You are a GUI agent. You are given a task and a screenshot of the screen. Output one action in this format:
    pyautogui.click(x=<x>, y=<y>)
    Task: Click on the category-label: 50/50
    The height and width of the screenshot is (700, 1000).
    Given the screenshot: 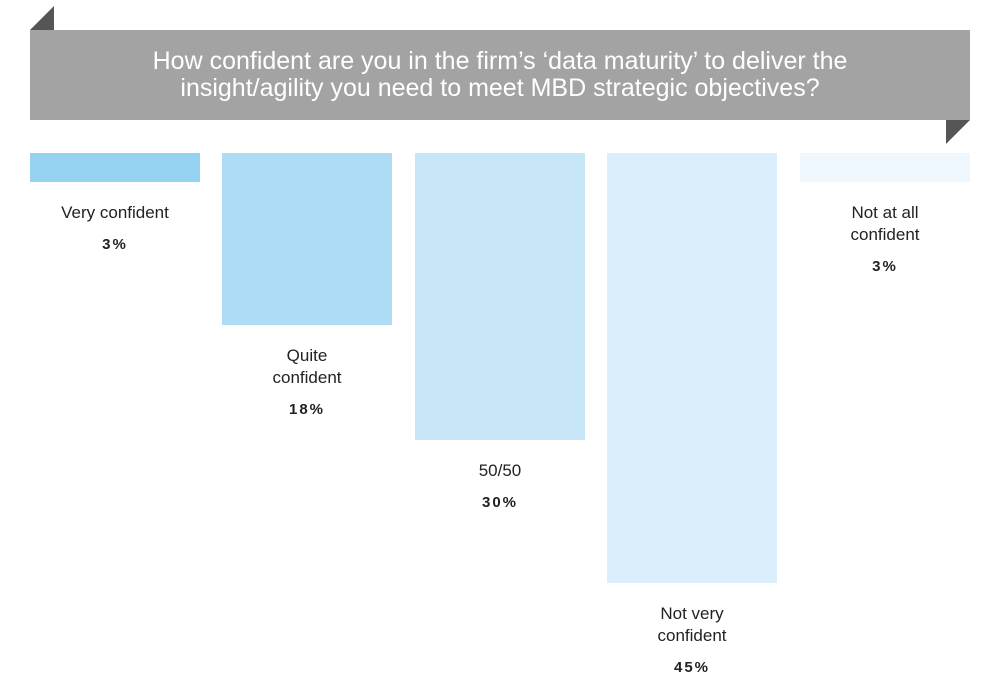 What is the action you would take?
    pyautogui.click(x=500, y=470)
    